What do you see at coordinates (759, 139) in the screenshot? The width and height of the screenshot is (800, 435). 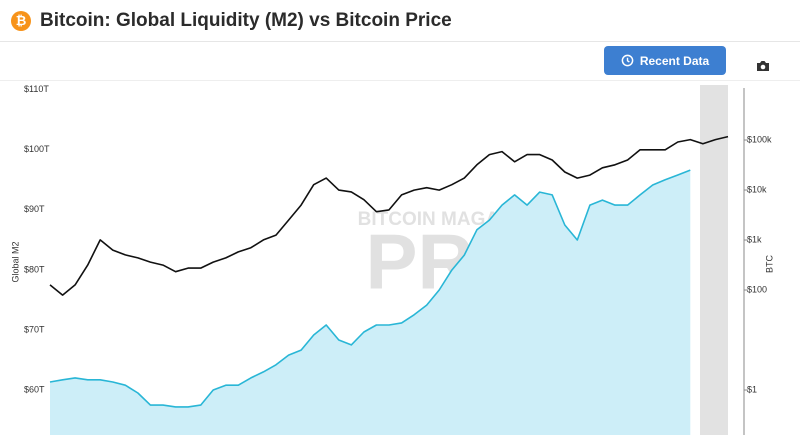 I see `y2-tick-label: $100k` at bounding box center [759, 139].